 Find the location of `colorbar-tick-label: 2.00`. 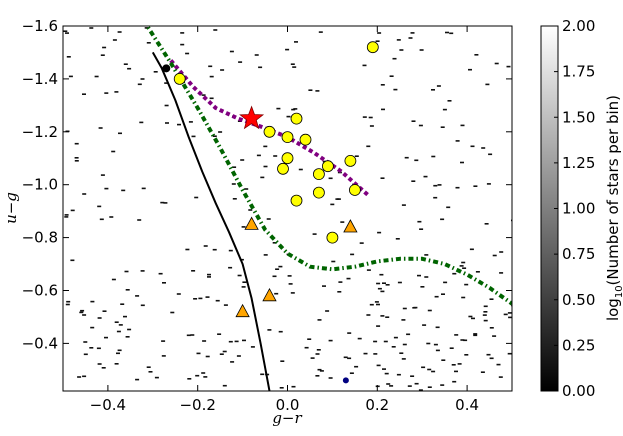

colorbar-tick-label: 2.00 is located at coordinates (578, 26).